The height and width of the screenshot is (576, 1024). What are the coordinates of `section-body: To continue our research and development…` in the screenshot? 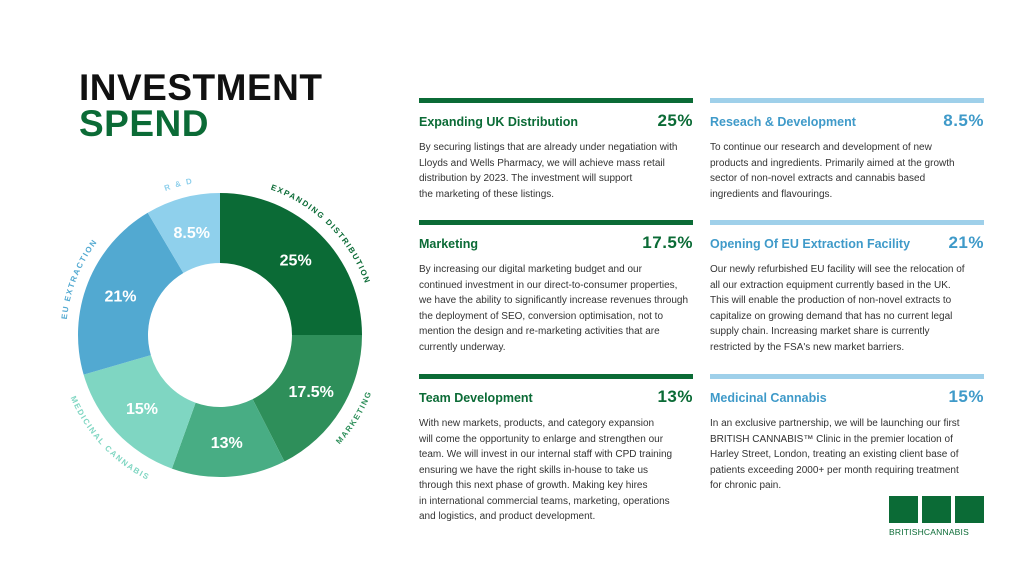 It's located at (847, 171).